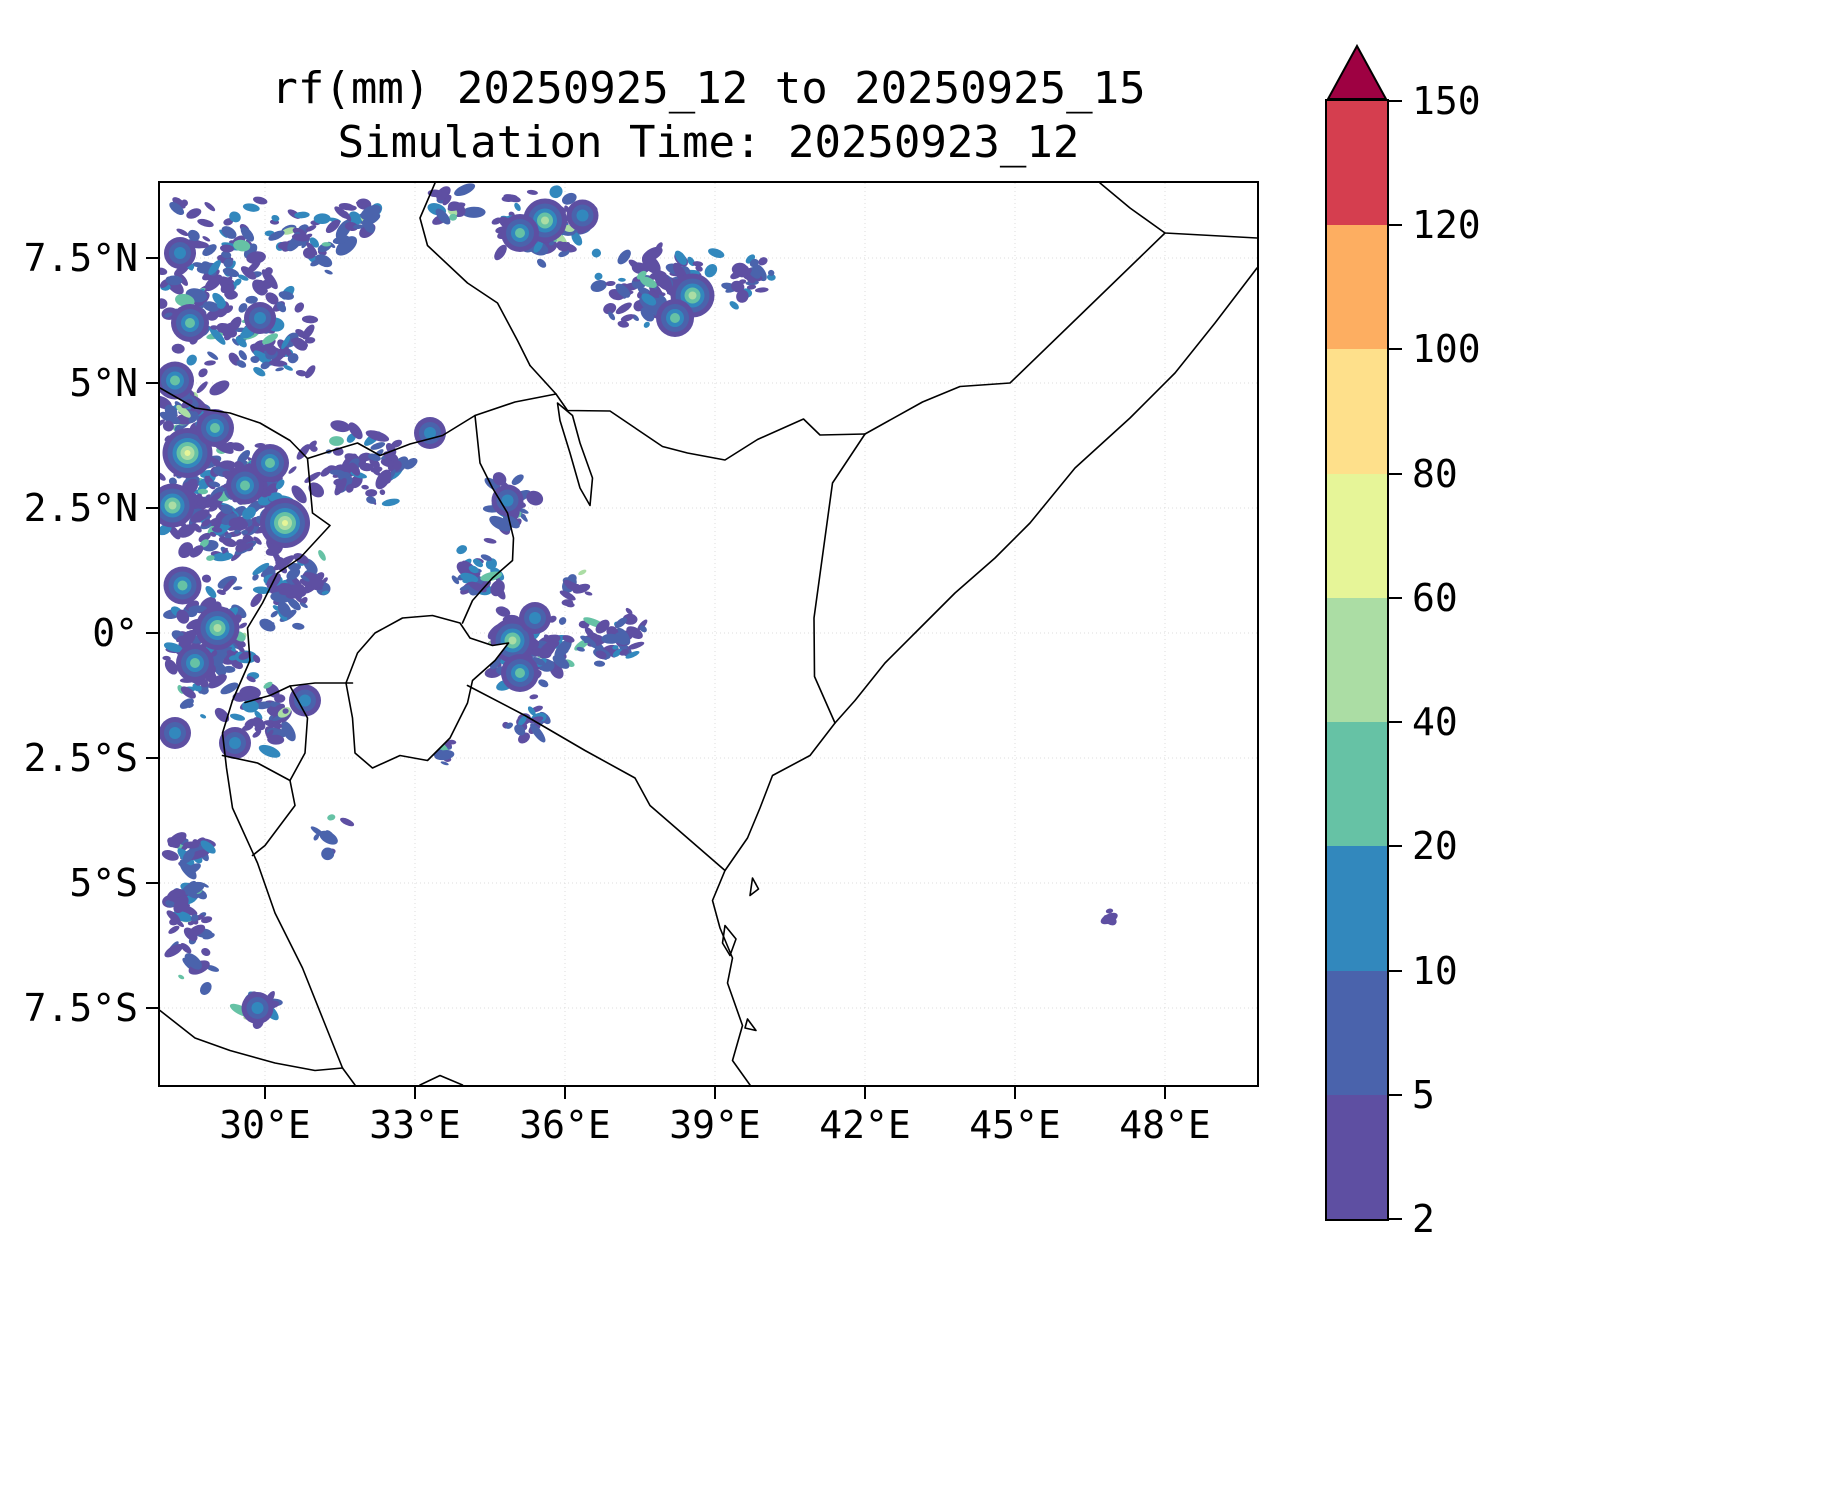  Describe the element at coordinates (80, 758) in the screenshot. I see `y-tick-label: 2.5°S` at that location.